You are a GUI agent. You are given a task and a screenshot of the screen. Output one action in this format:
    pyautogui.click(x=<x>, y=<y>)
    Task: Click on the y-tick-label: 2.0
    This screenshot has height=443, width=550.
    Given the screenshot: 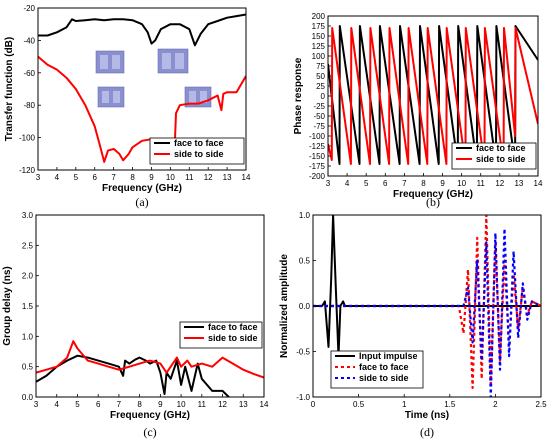 What is the action you would take?
    pyautogui.click(x=28, y=276)
    